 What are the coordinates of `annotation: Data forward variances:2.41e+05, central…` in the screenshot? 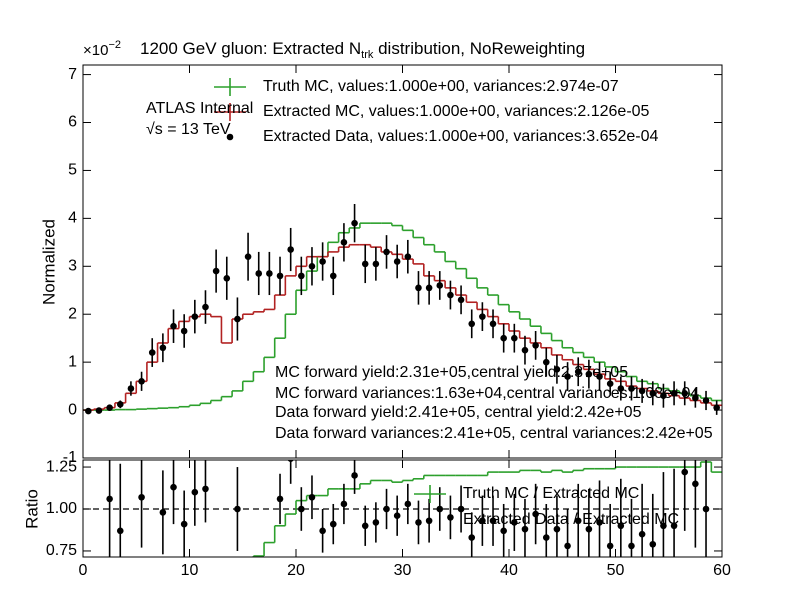 It's located at (494, 433).